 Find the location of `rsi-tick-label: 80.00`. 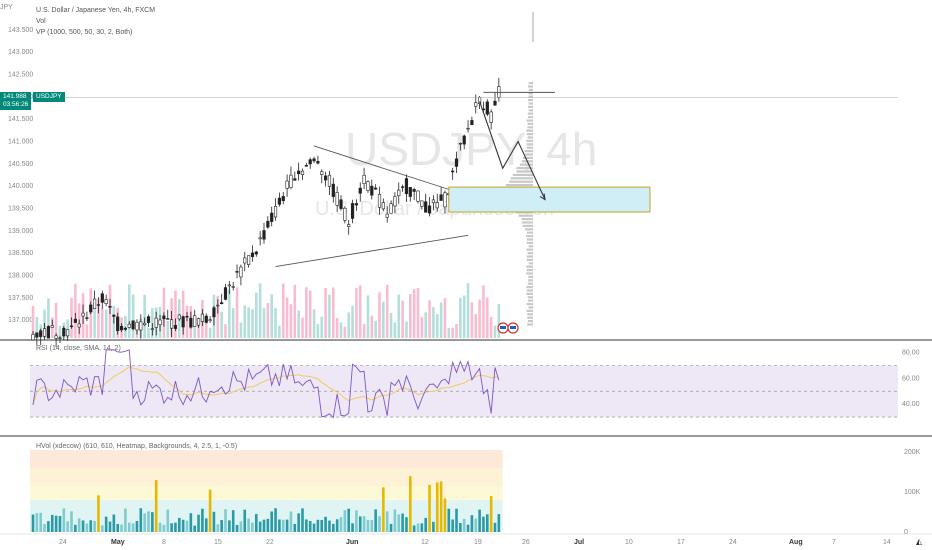

rsi-tick-label: 80.00 is located at coordinates (911, 352).